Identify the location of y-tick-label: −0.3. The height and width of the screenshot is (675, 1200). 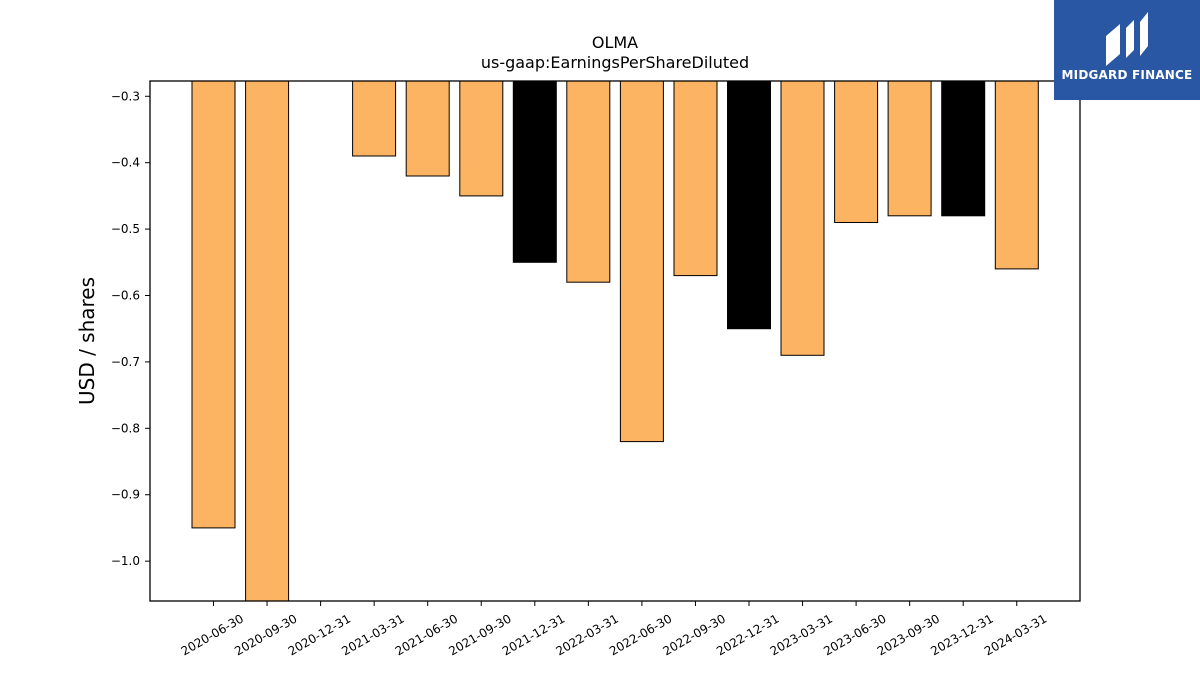
(125, 96).